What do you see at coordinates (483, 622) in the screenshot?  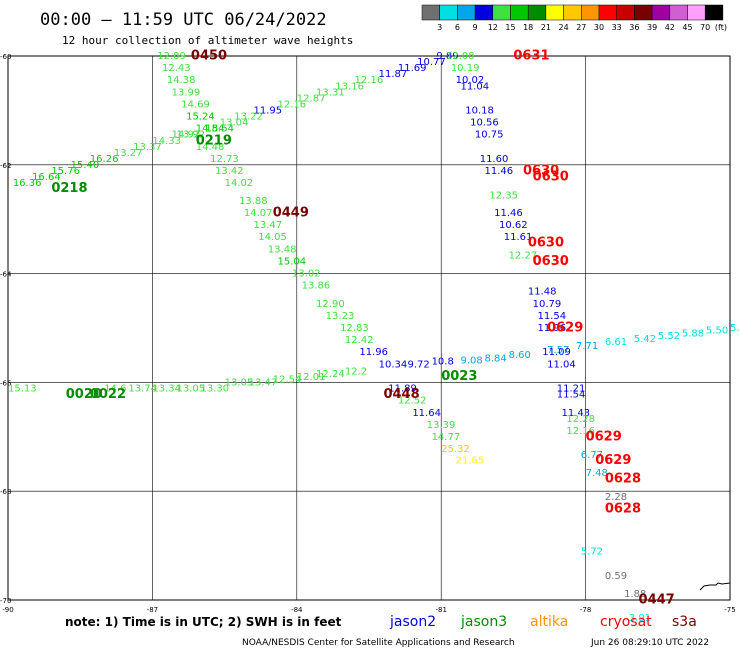 I see `satellite-name: jason3` at bounding box center [483, 622].